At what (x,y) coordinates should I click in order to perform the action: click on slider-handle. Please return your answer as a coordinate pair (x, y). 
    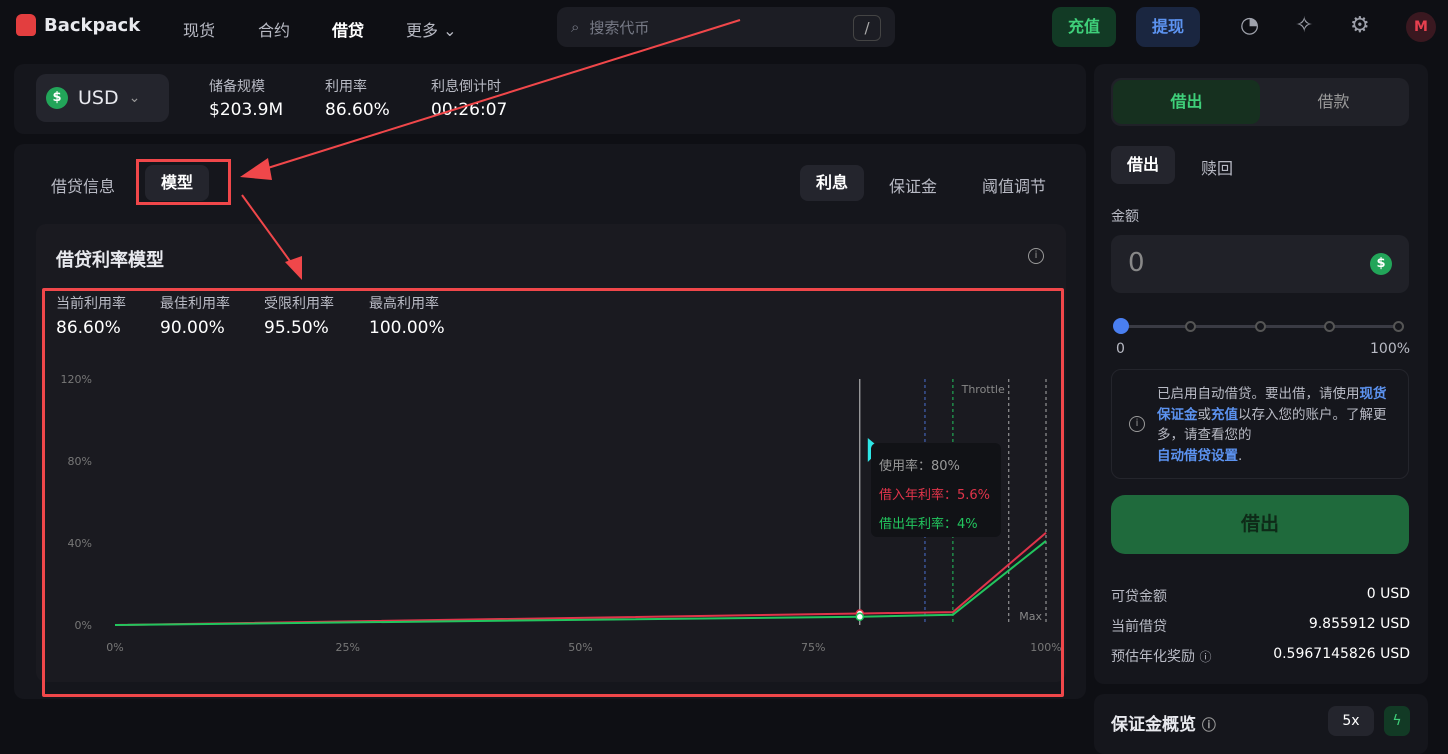
    Looking at the image, I should click on (1121, 326).